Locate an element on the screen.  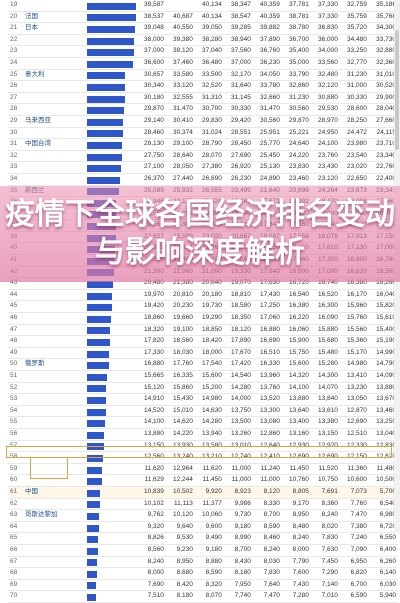
country-cell: 法国 is located at coordinates (55, 17).